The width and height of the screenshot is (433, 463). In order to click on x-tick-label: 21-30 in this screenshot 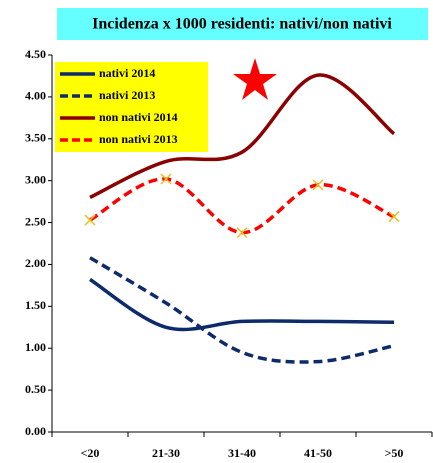, I will do `click(166, 453)`.